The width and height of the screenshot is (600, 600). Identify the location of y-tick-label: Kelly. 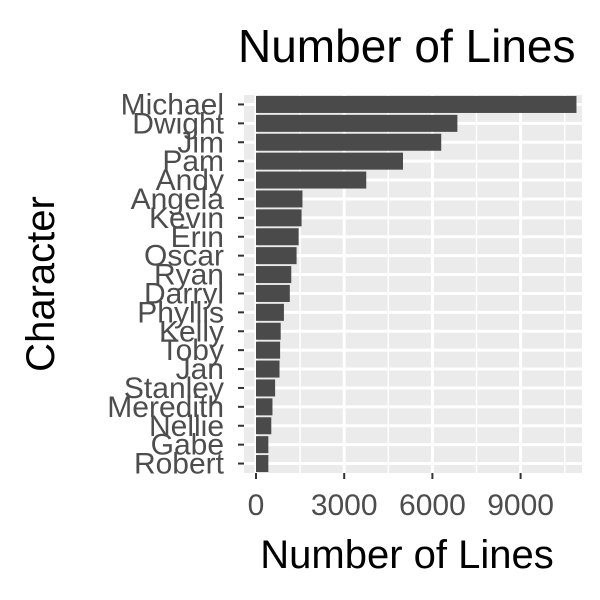
(191, 331).